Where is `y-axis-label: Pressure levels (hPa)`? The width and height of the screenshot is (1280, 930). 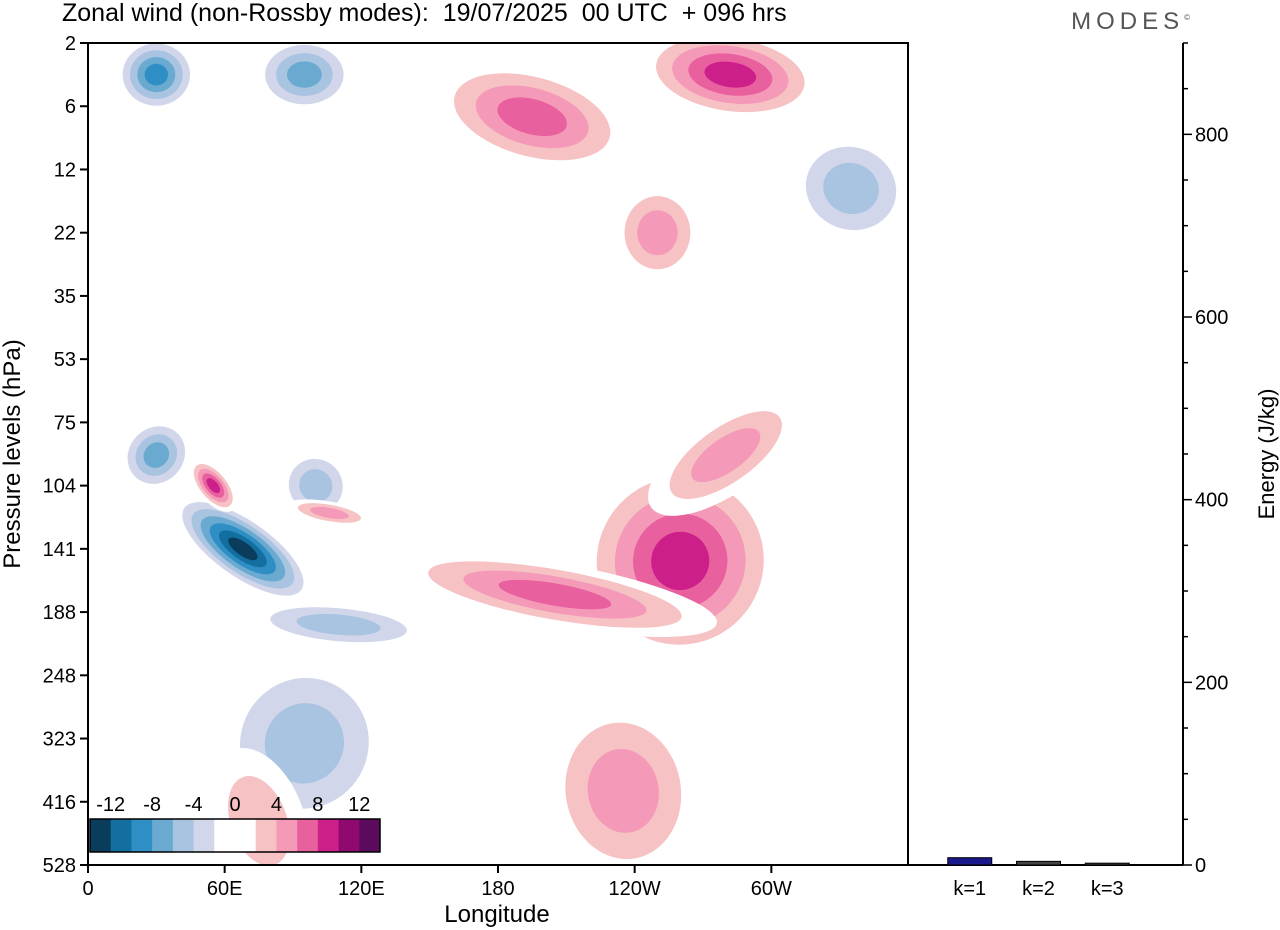 y-axis-label: Pressure levels (hPa) is located at coordinates (13, 453).